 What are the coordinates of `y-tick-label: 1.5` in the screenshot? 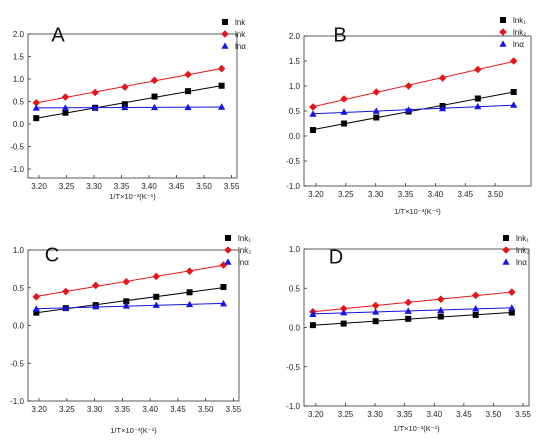 It's located at (19, 57).